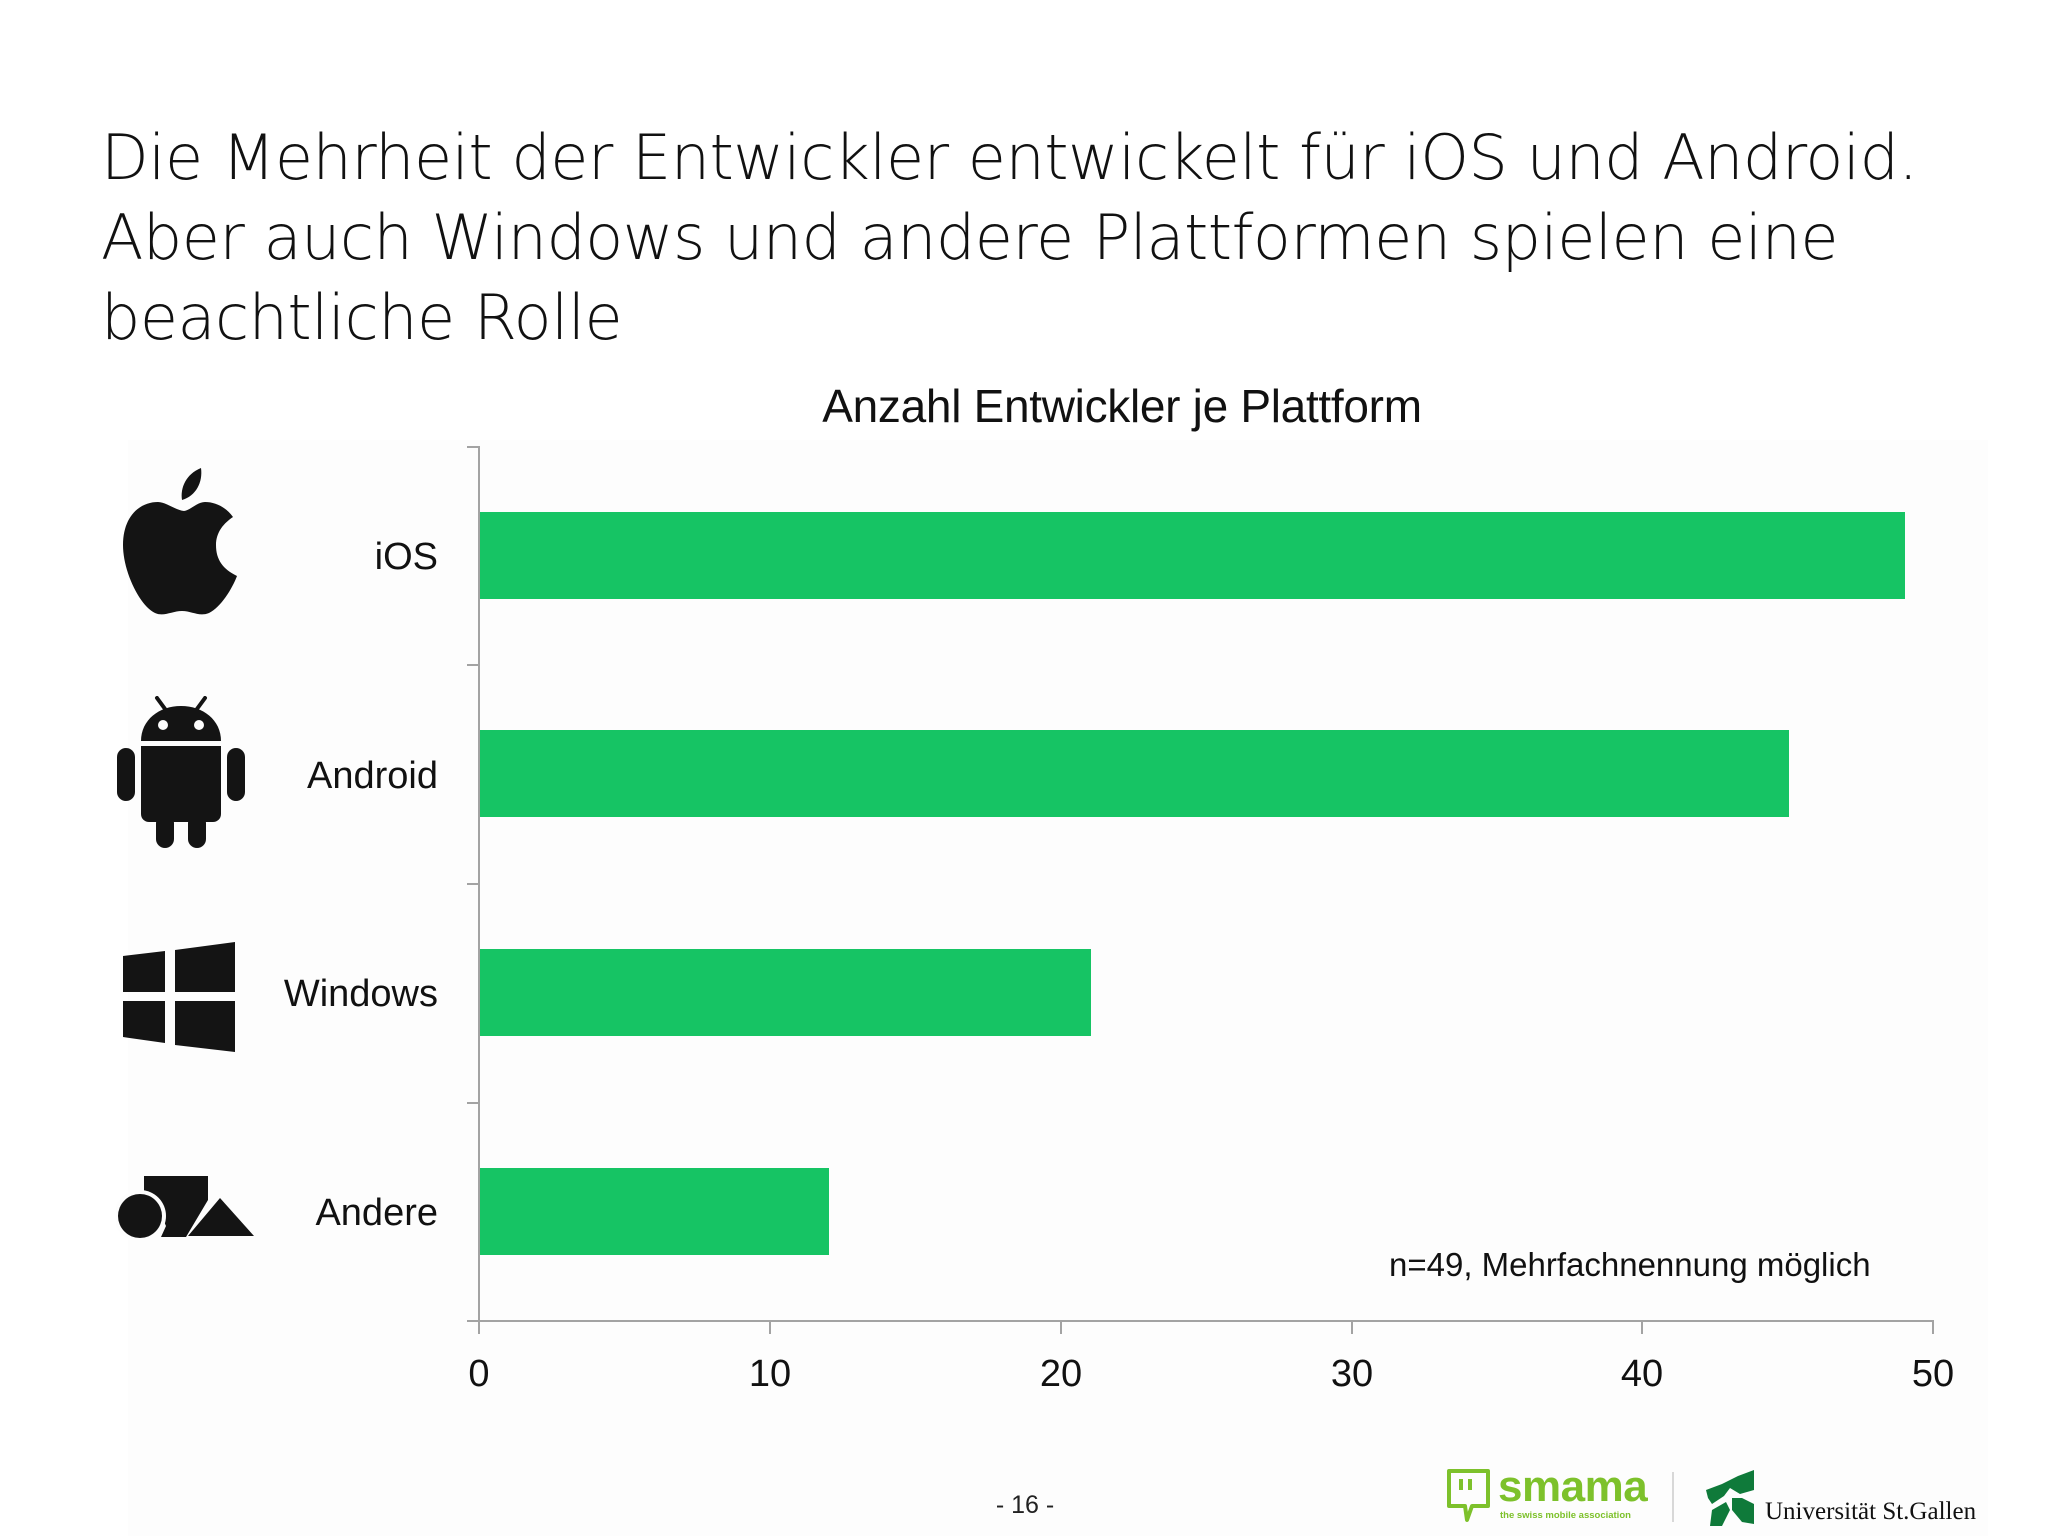 The height and width of the screenshot is (1536, 2048). Describe the element at coordinates (376, 1213) in the screenshot. I see `category-label-andere: Andere` at that location.